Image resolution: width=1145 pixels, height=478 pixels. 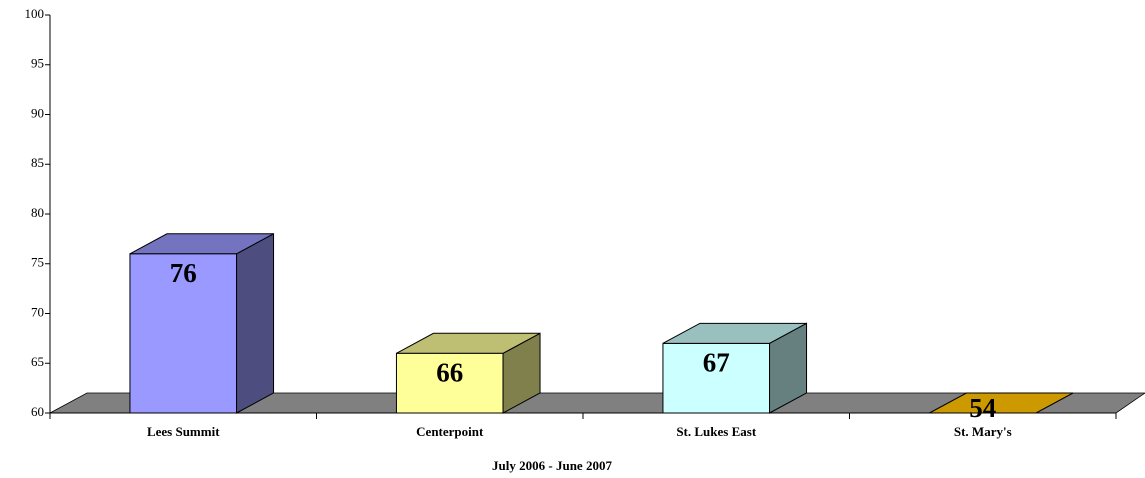 I want to click on data-label: 54, so click(x=982, y=408).